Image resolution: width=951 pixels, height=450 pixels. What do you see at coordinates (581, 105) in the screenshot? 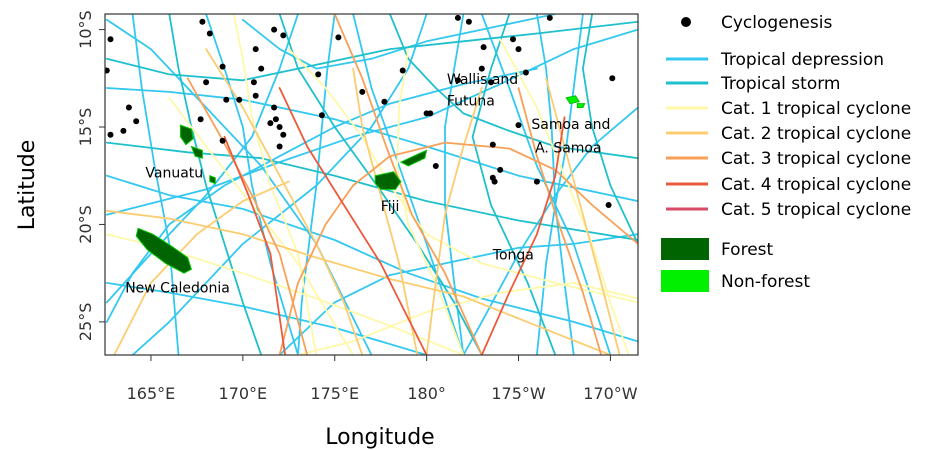
I see `landmass-upolu` at bounding box center [581, 105].